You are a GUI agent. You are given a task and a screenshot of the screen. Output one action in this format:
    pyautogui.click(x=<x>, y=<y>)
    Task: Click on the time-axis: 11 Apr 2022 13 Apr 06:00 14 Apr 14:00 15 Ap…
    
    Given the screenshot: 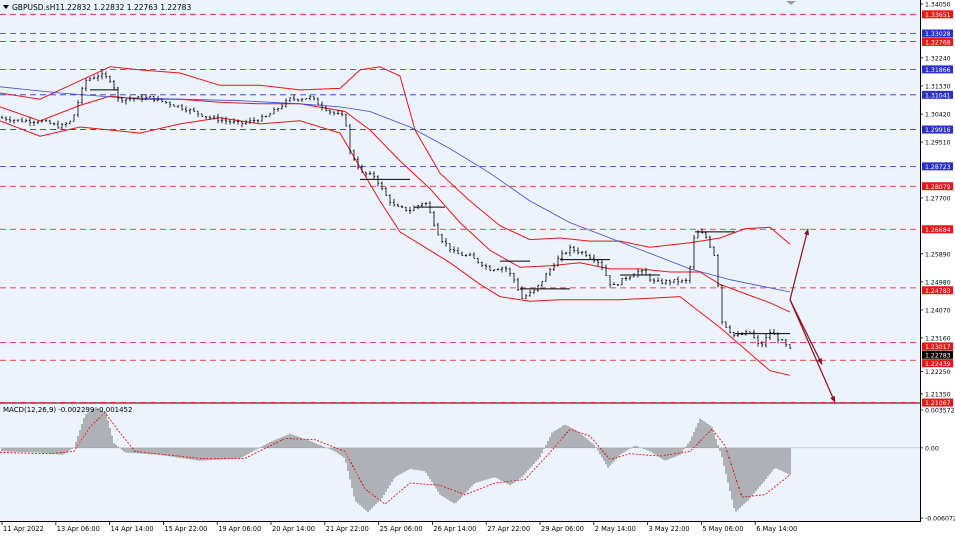 What is the action you would take?
    pyautogui.click(x=399, y=527)
    